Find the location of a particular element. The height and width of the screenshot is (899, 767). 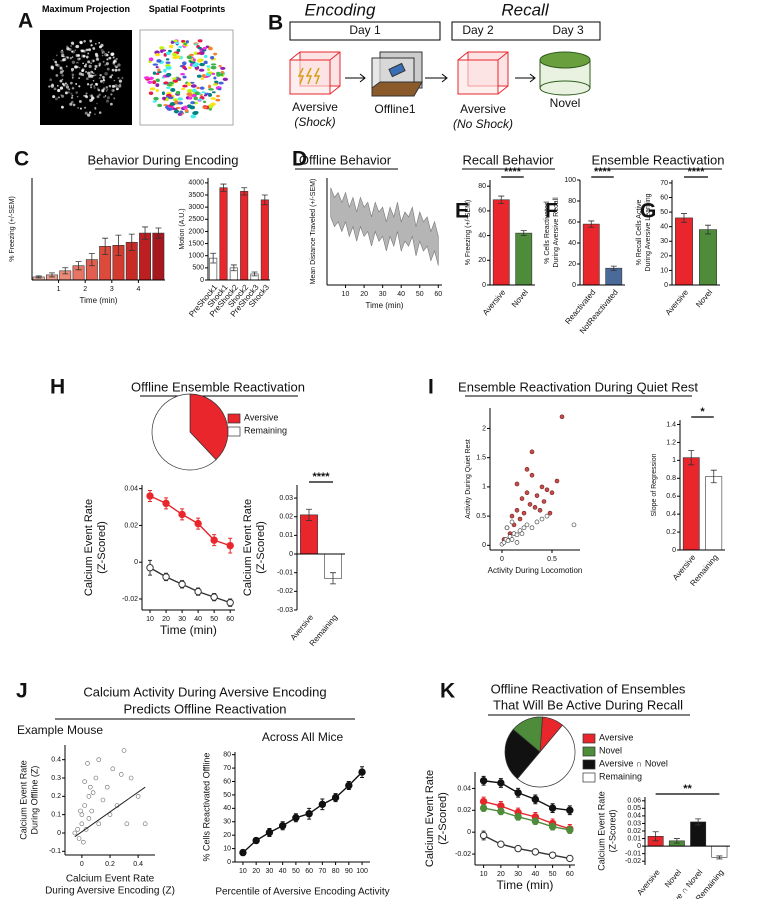

y-tick-label: 1 is located at coordinates (674, 460).